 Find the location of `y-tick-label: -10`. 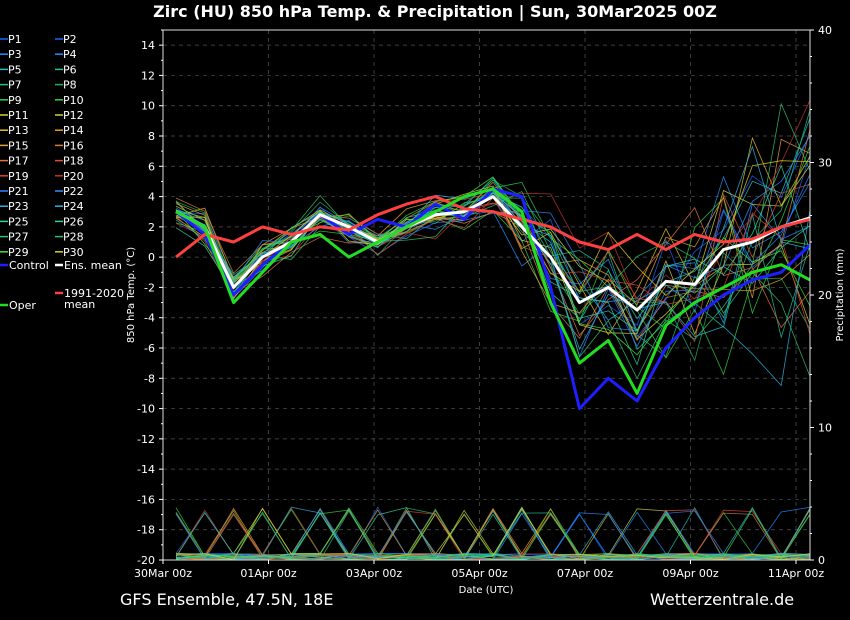

y-tick-label: -10 is located at coordinates (146, 409).